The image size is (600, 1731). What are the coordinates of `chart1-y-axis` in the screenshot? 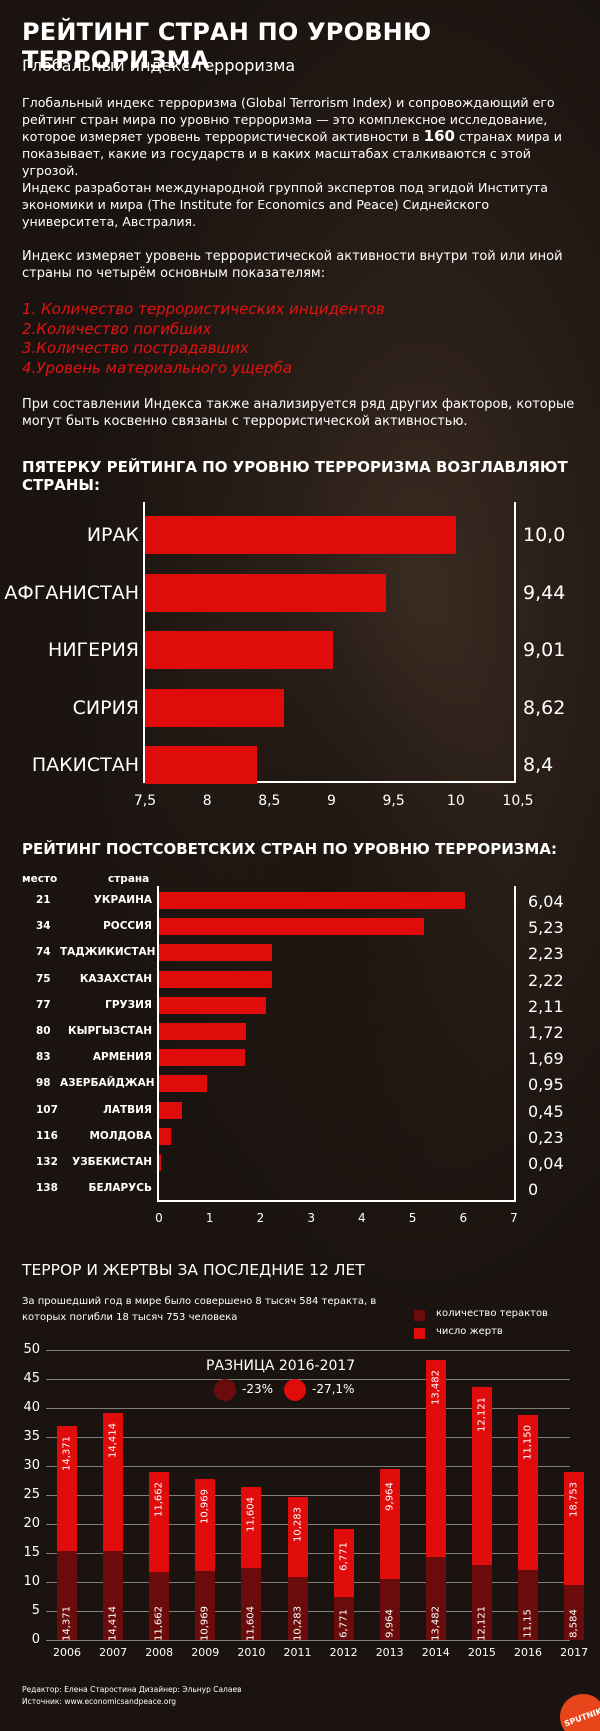 It's located at (144, 642).